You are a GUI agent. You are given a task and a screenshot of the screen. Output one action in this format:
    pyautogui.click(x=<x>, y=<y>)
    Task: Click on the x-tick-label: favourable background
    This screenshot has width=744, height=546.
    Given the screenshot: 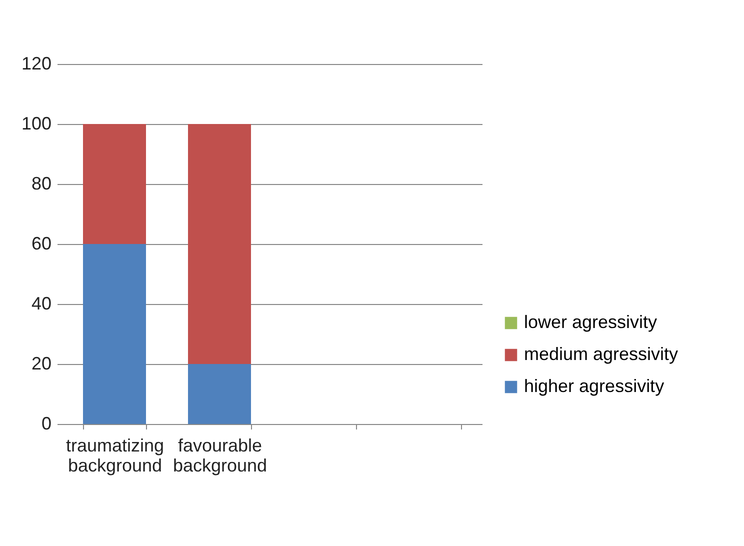 What is the action you would take?
    pyautogui.click(x=220, y=456)
    